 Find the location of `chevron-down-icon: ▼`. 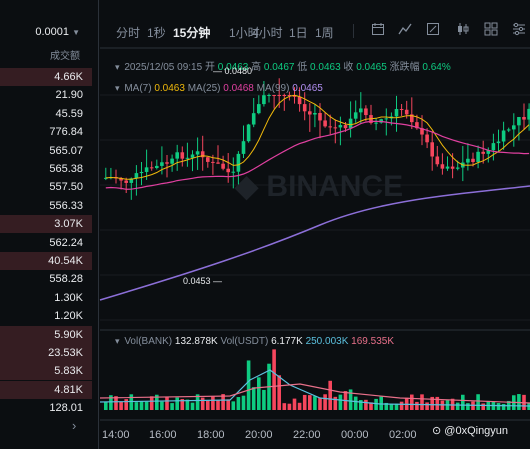

chevron-down-icon: ▼ is located at coordinates (76, 32).